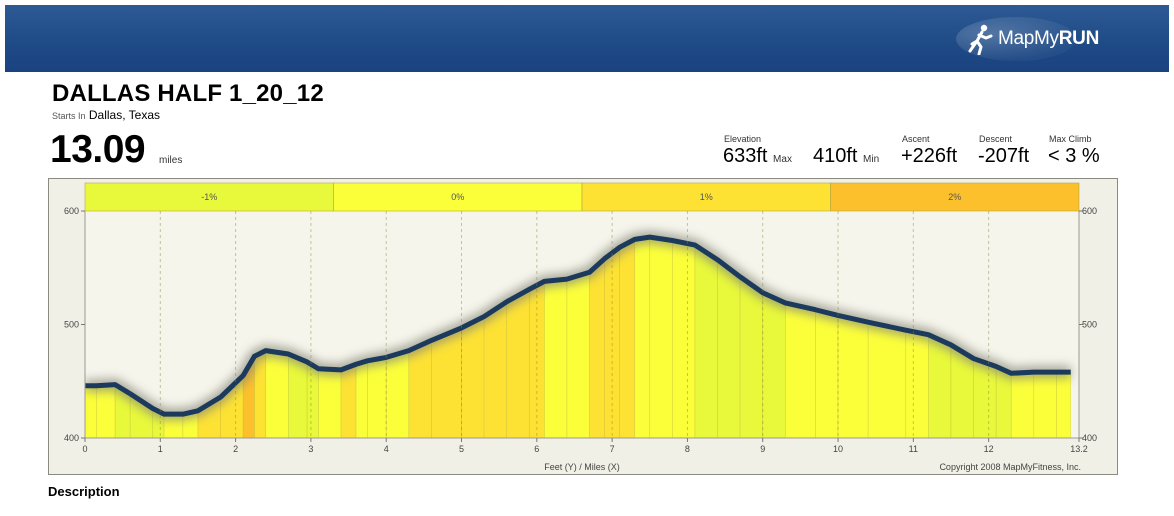  I want to click on elevation-max-label: Max, so click(782, 159).